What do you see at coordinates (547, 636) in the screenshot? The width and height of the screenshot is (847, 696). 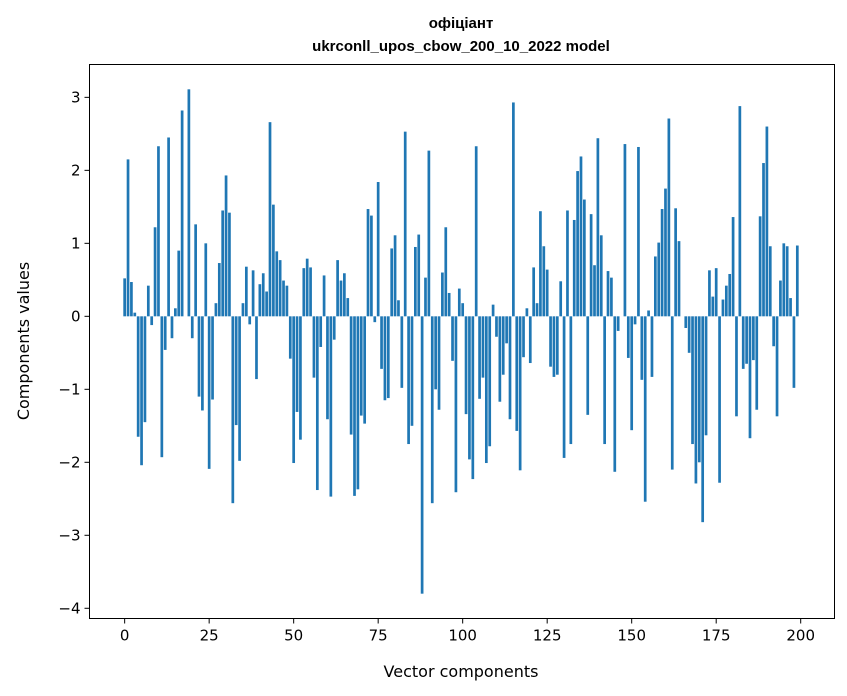 I see `x-tick-label: 125` at bounding box center [547, 636].